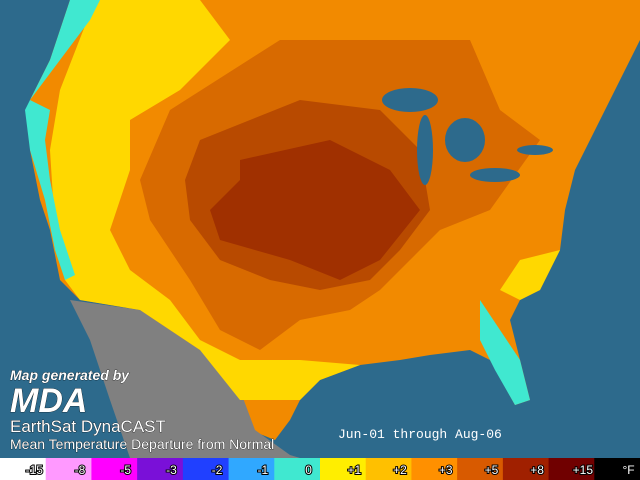  Describe the element at coordinates (537, 470) in the screenshot. I see `legend-label: +8` at that location.